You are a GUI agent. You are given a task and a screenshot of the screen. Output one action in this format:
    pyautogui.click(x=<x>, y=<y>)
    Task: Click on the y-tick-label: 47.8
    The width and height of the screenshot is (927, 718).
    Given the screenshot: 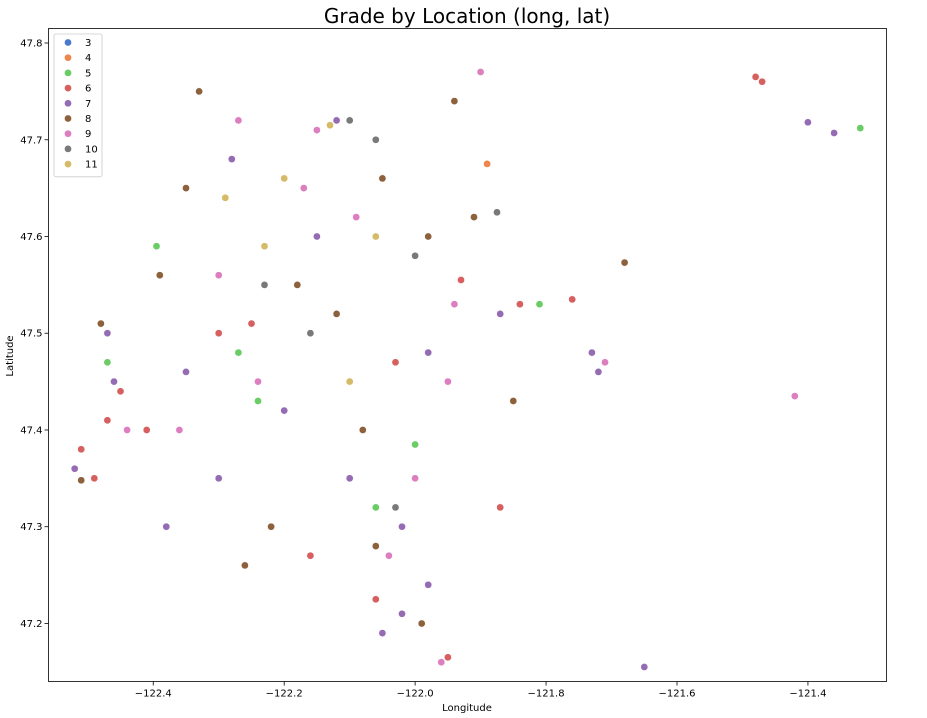 What is the action you would take?
    pyautogui.click(x=31, y=44)
    